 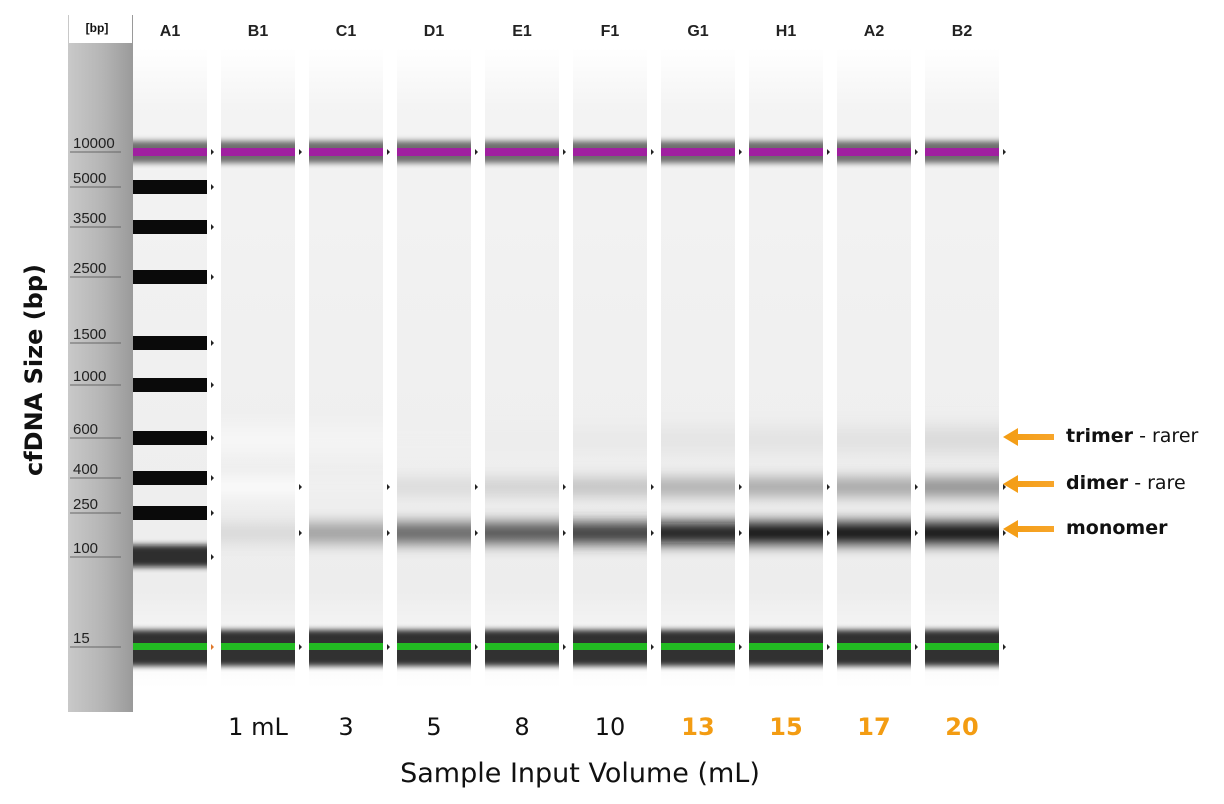 What do you see at coordinates (697, 31) in the screenshot?
I see `lane-label: G1` at bounding box center [697, 31].